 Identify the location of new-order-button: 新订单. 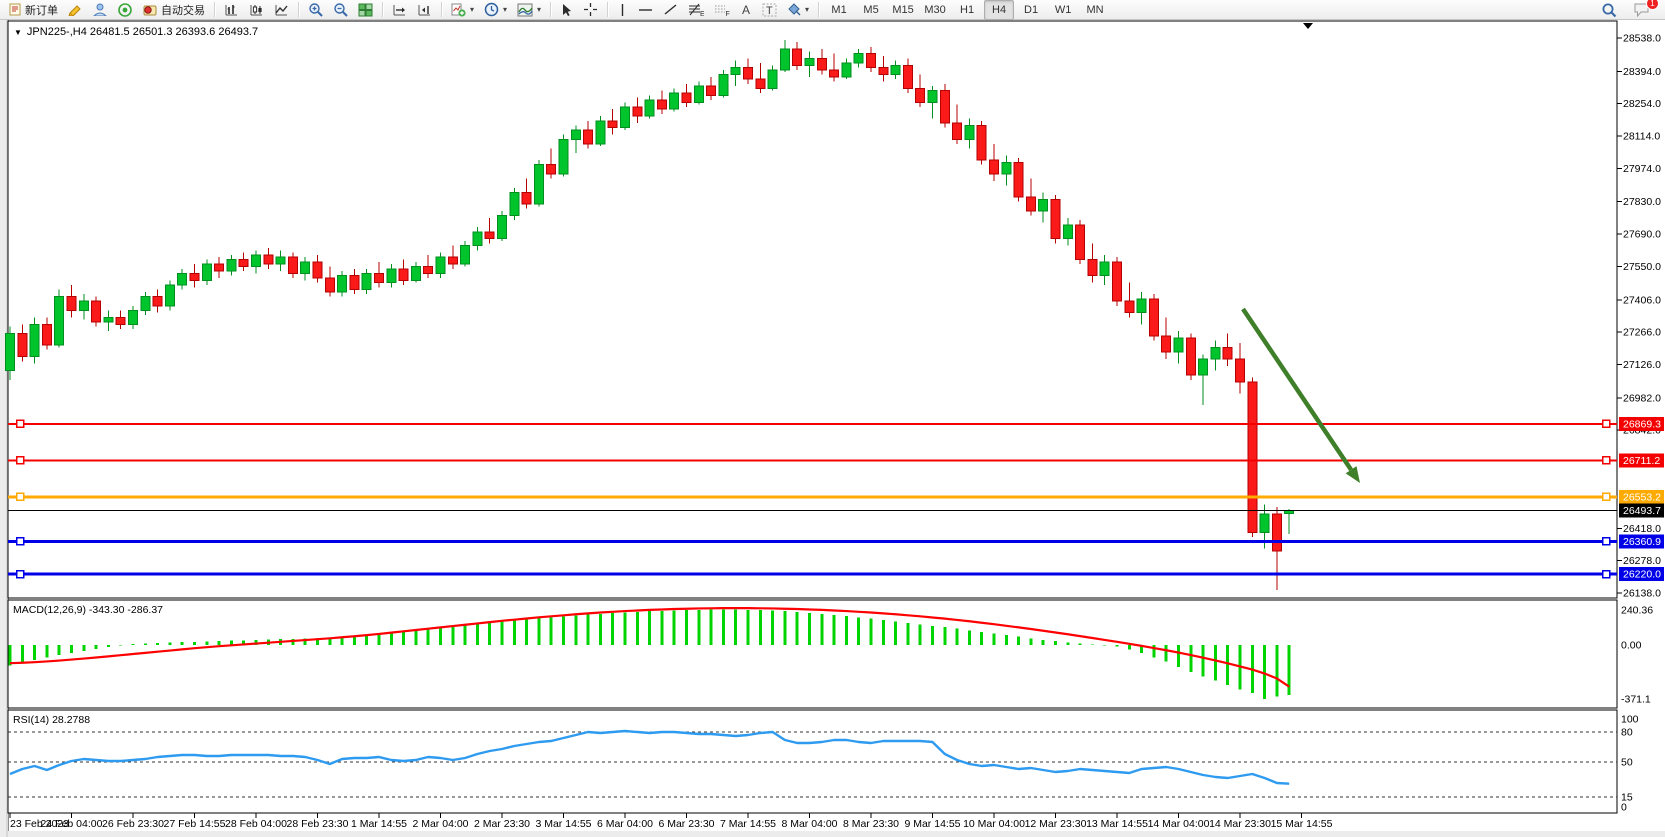
(33, 10).